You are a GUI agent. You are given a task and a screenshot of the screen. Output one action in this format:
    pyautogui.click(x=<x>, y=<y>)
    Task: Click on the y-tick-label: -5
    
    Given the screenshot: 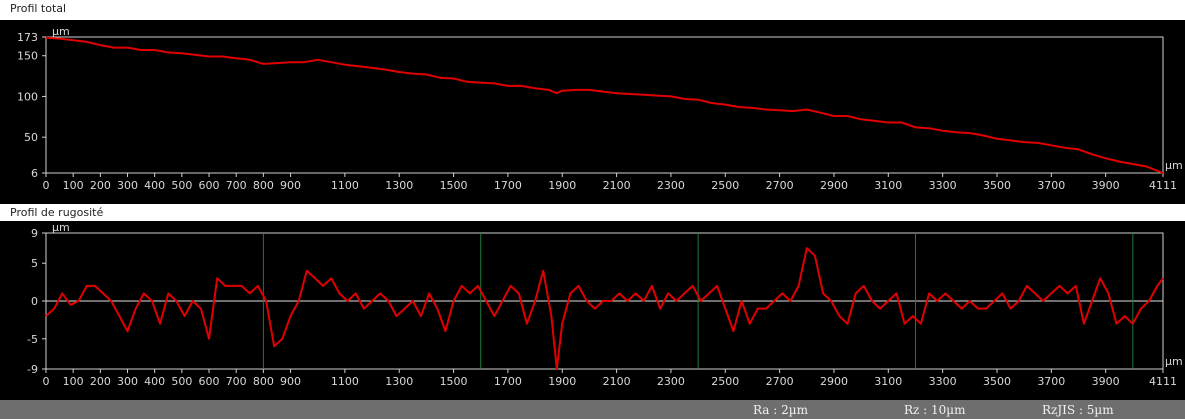 What is the action you would take?
    pyautogui.click(x=32, y=339)
    